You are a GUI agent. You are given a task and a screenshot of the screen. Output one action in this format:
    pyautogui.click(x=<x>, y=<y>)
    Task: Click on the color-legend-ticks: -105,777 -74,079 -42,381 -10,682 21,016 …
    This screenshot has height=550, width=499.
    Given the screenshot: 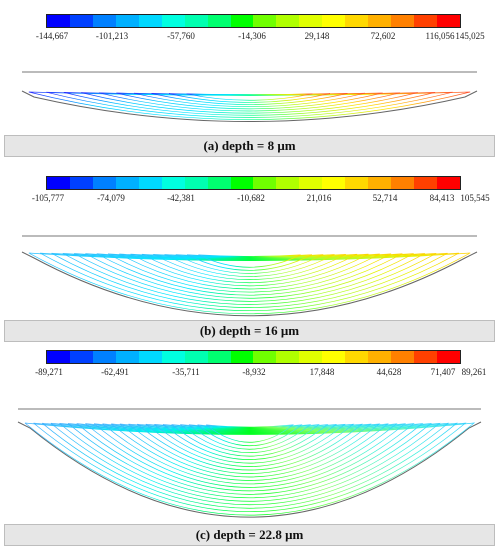 What is the action you would take?
    pyautogui.click(x=249, y=199)
    